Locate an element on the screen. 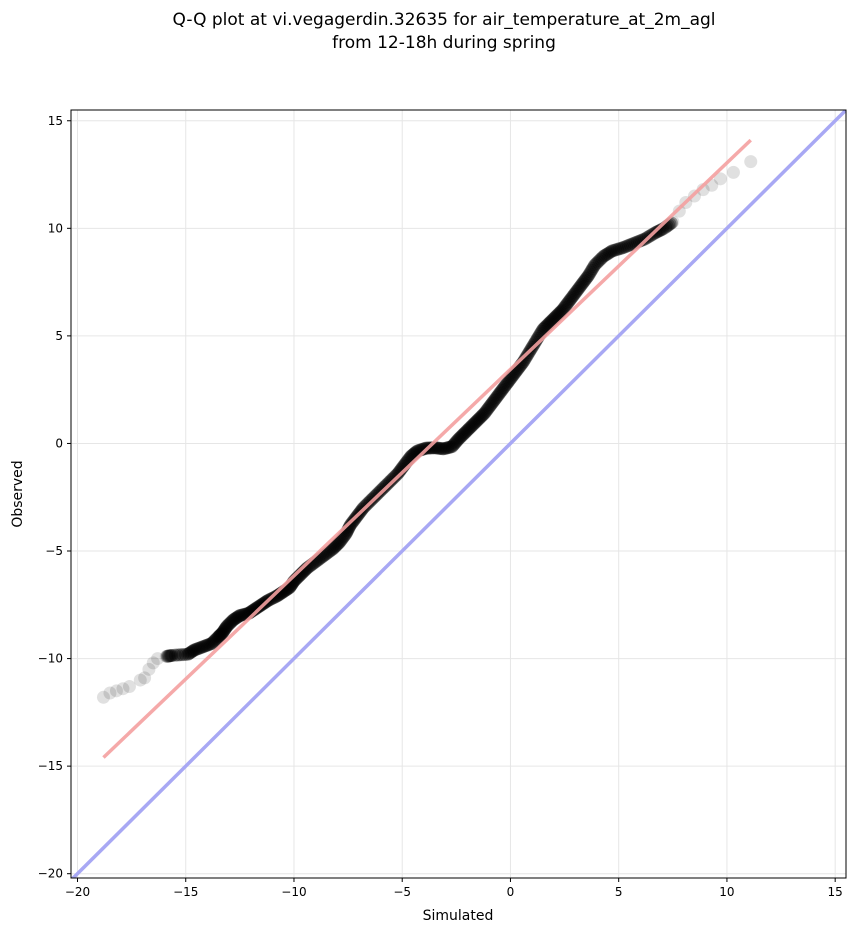 Image resolution: width=854 pixels, height=934 pixels. x-tick-label: −20 is located at coordinates (77, 892).